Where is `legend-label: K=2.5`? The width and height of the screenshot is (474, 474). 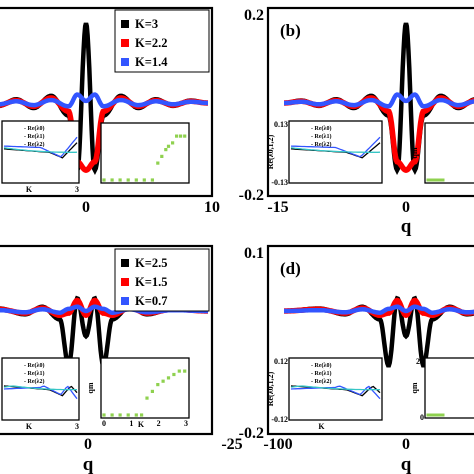 legend-label: K=2.5 is located at coordinates (151, 263).